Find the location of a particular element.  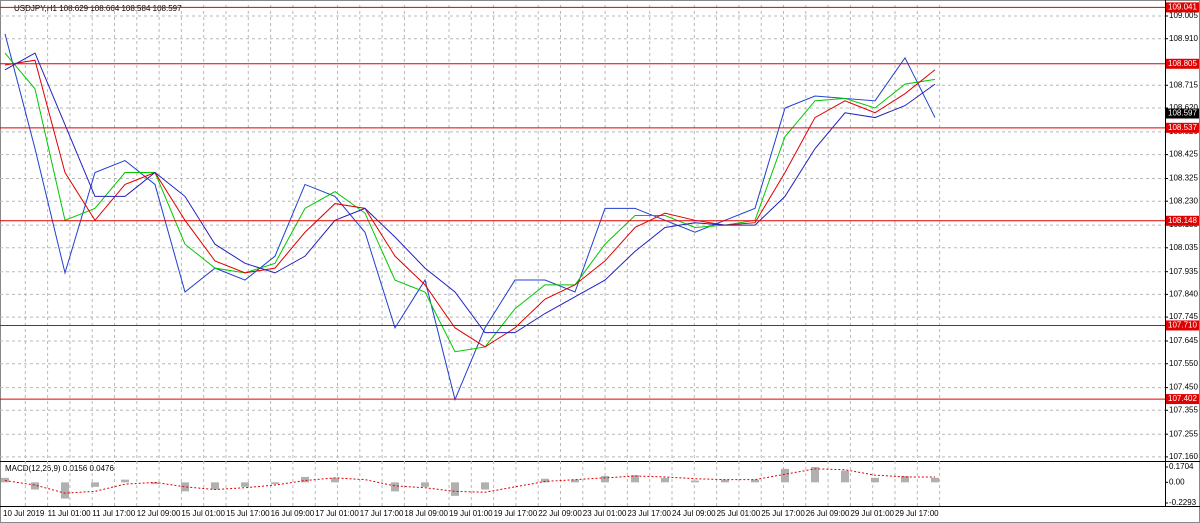

x-tick-label: 26 Jul 09:00 is located at coordinates (828, 513).